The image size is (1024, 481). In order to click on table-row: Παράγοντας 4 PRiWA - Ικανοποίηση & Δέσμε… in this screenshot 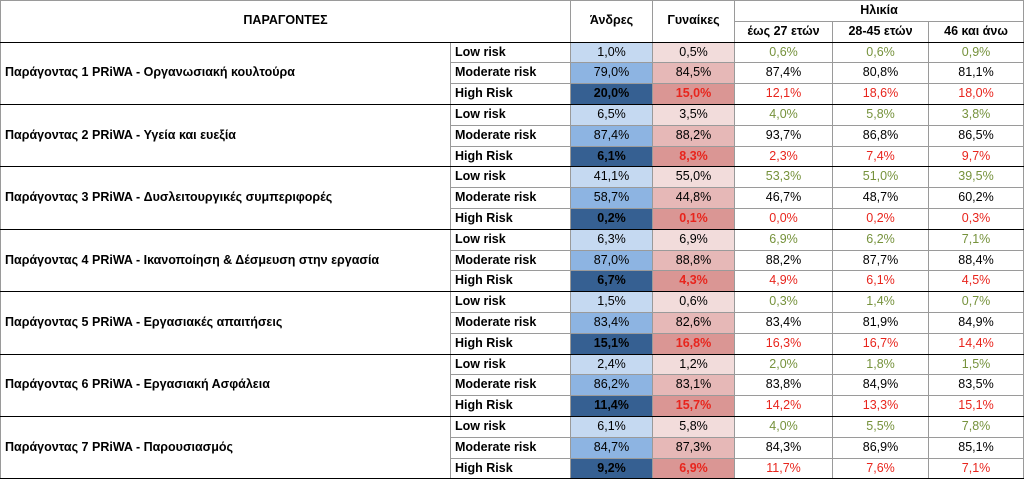, I will do `click(512, 260)`.